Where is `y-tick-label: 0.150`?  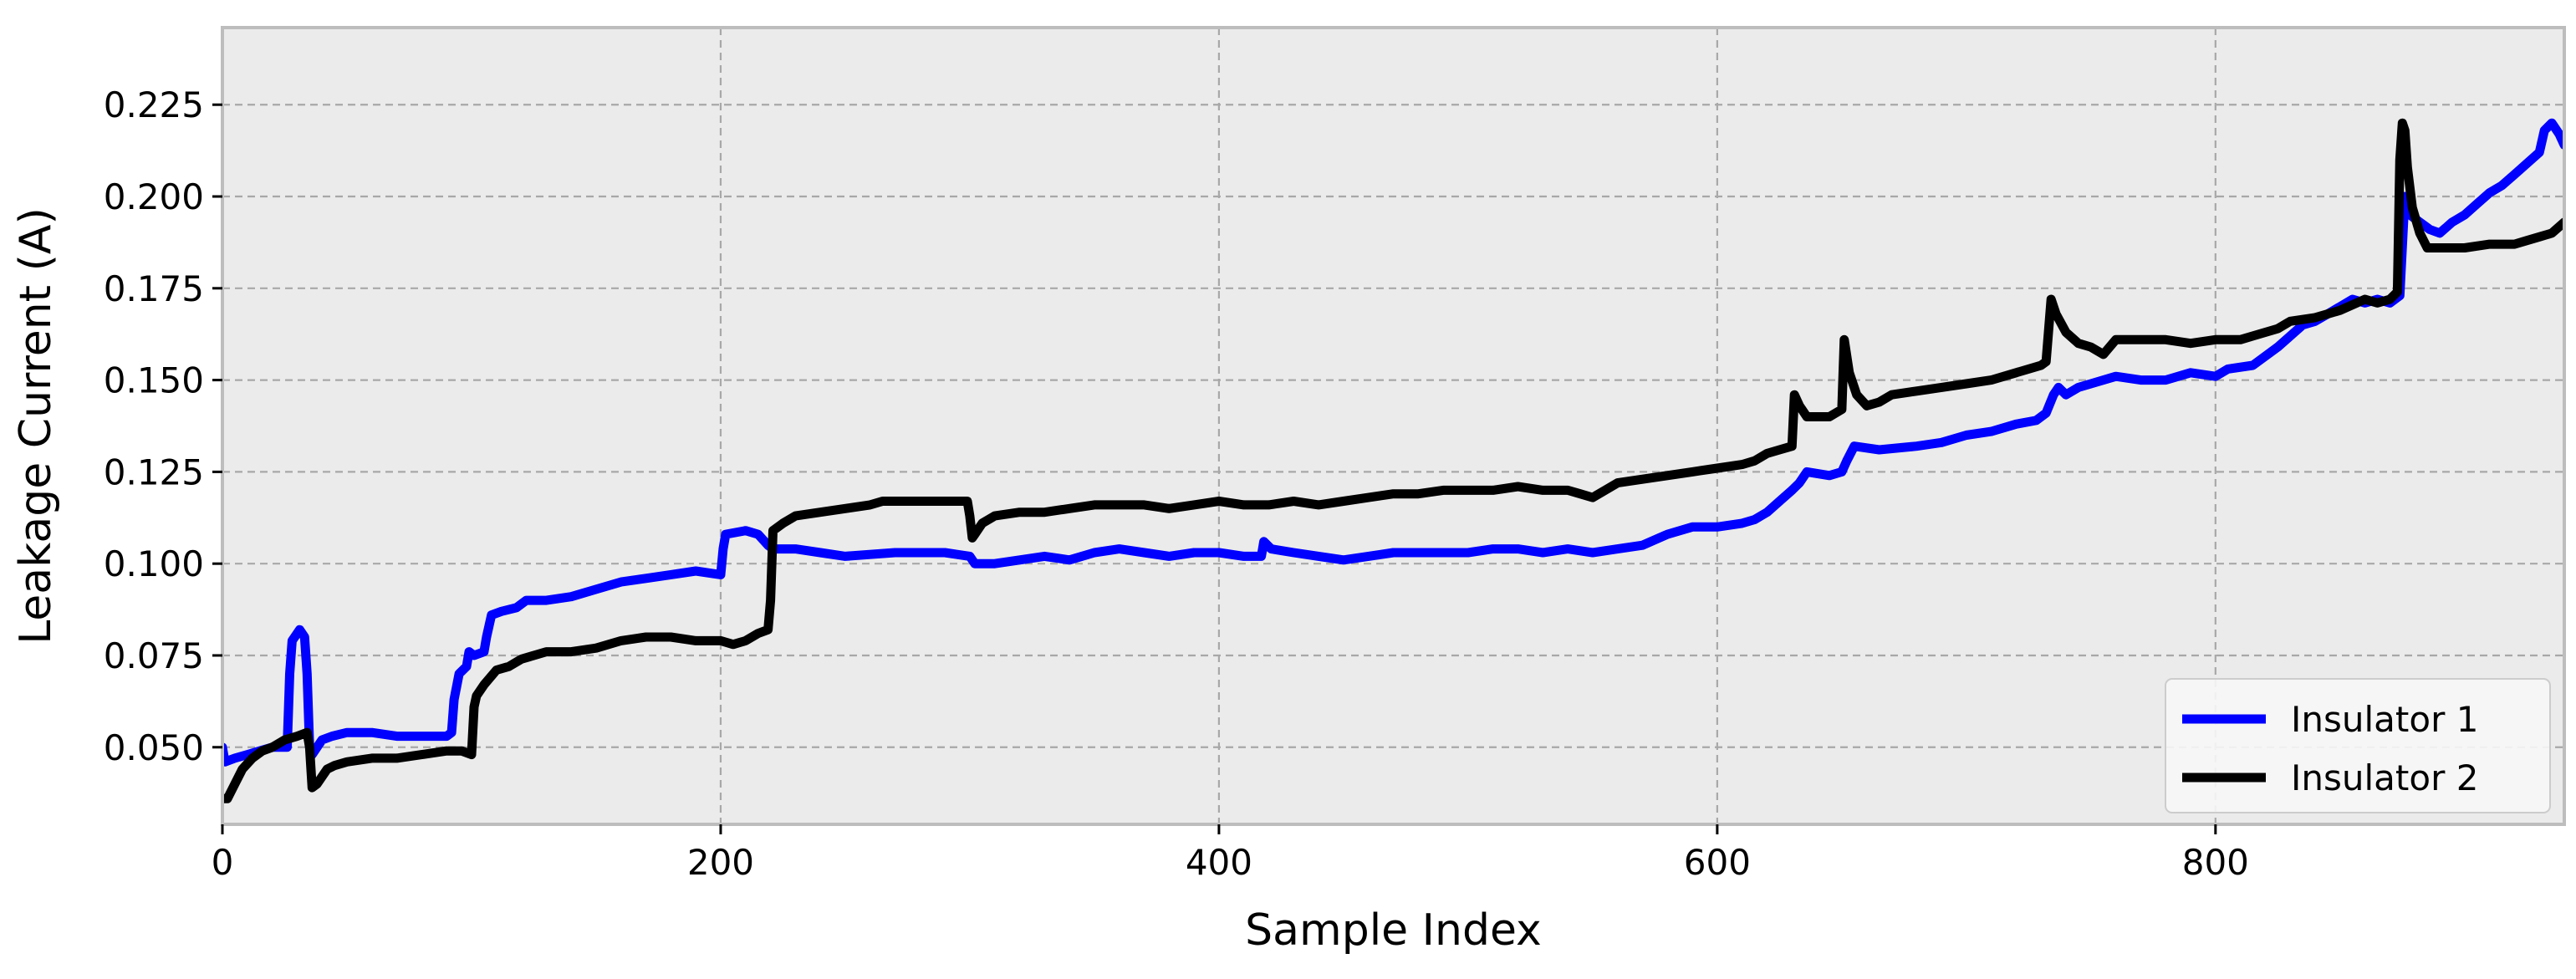 y-tick-label: 0.150 is located at coordinates (154, 380).